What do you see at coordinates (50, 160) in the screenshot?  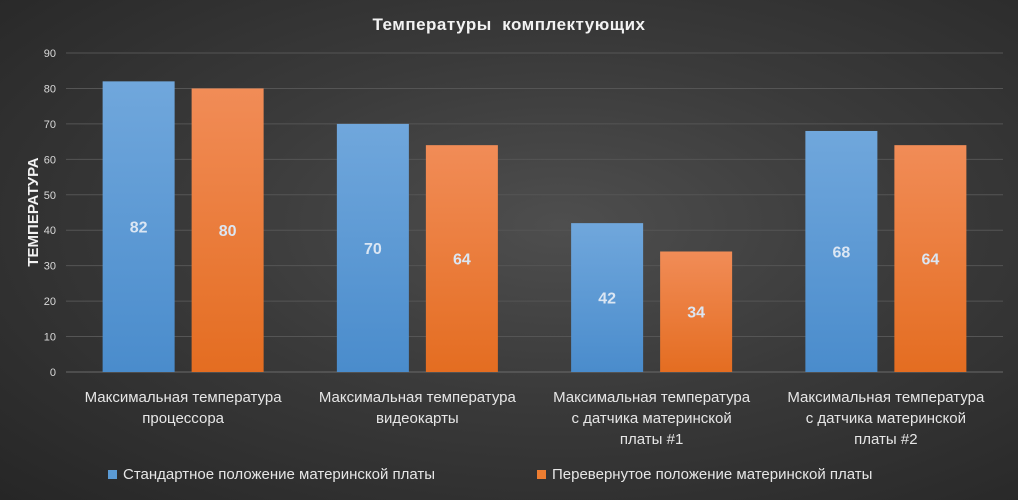 I see `y-tick-label: 60` at bounding box center [50, 160].